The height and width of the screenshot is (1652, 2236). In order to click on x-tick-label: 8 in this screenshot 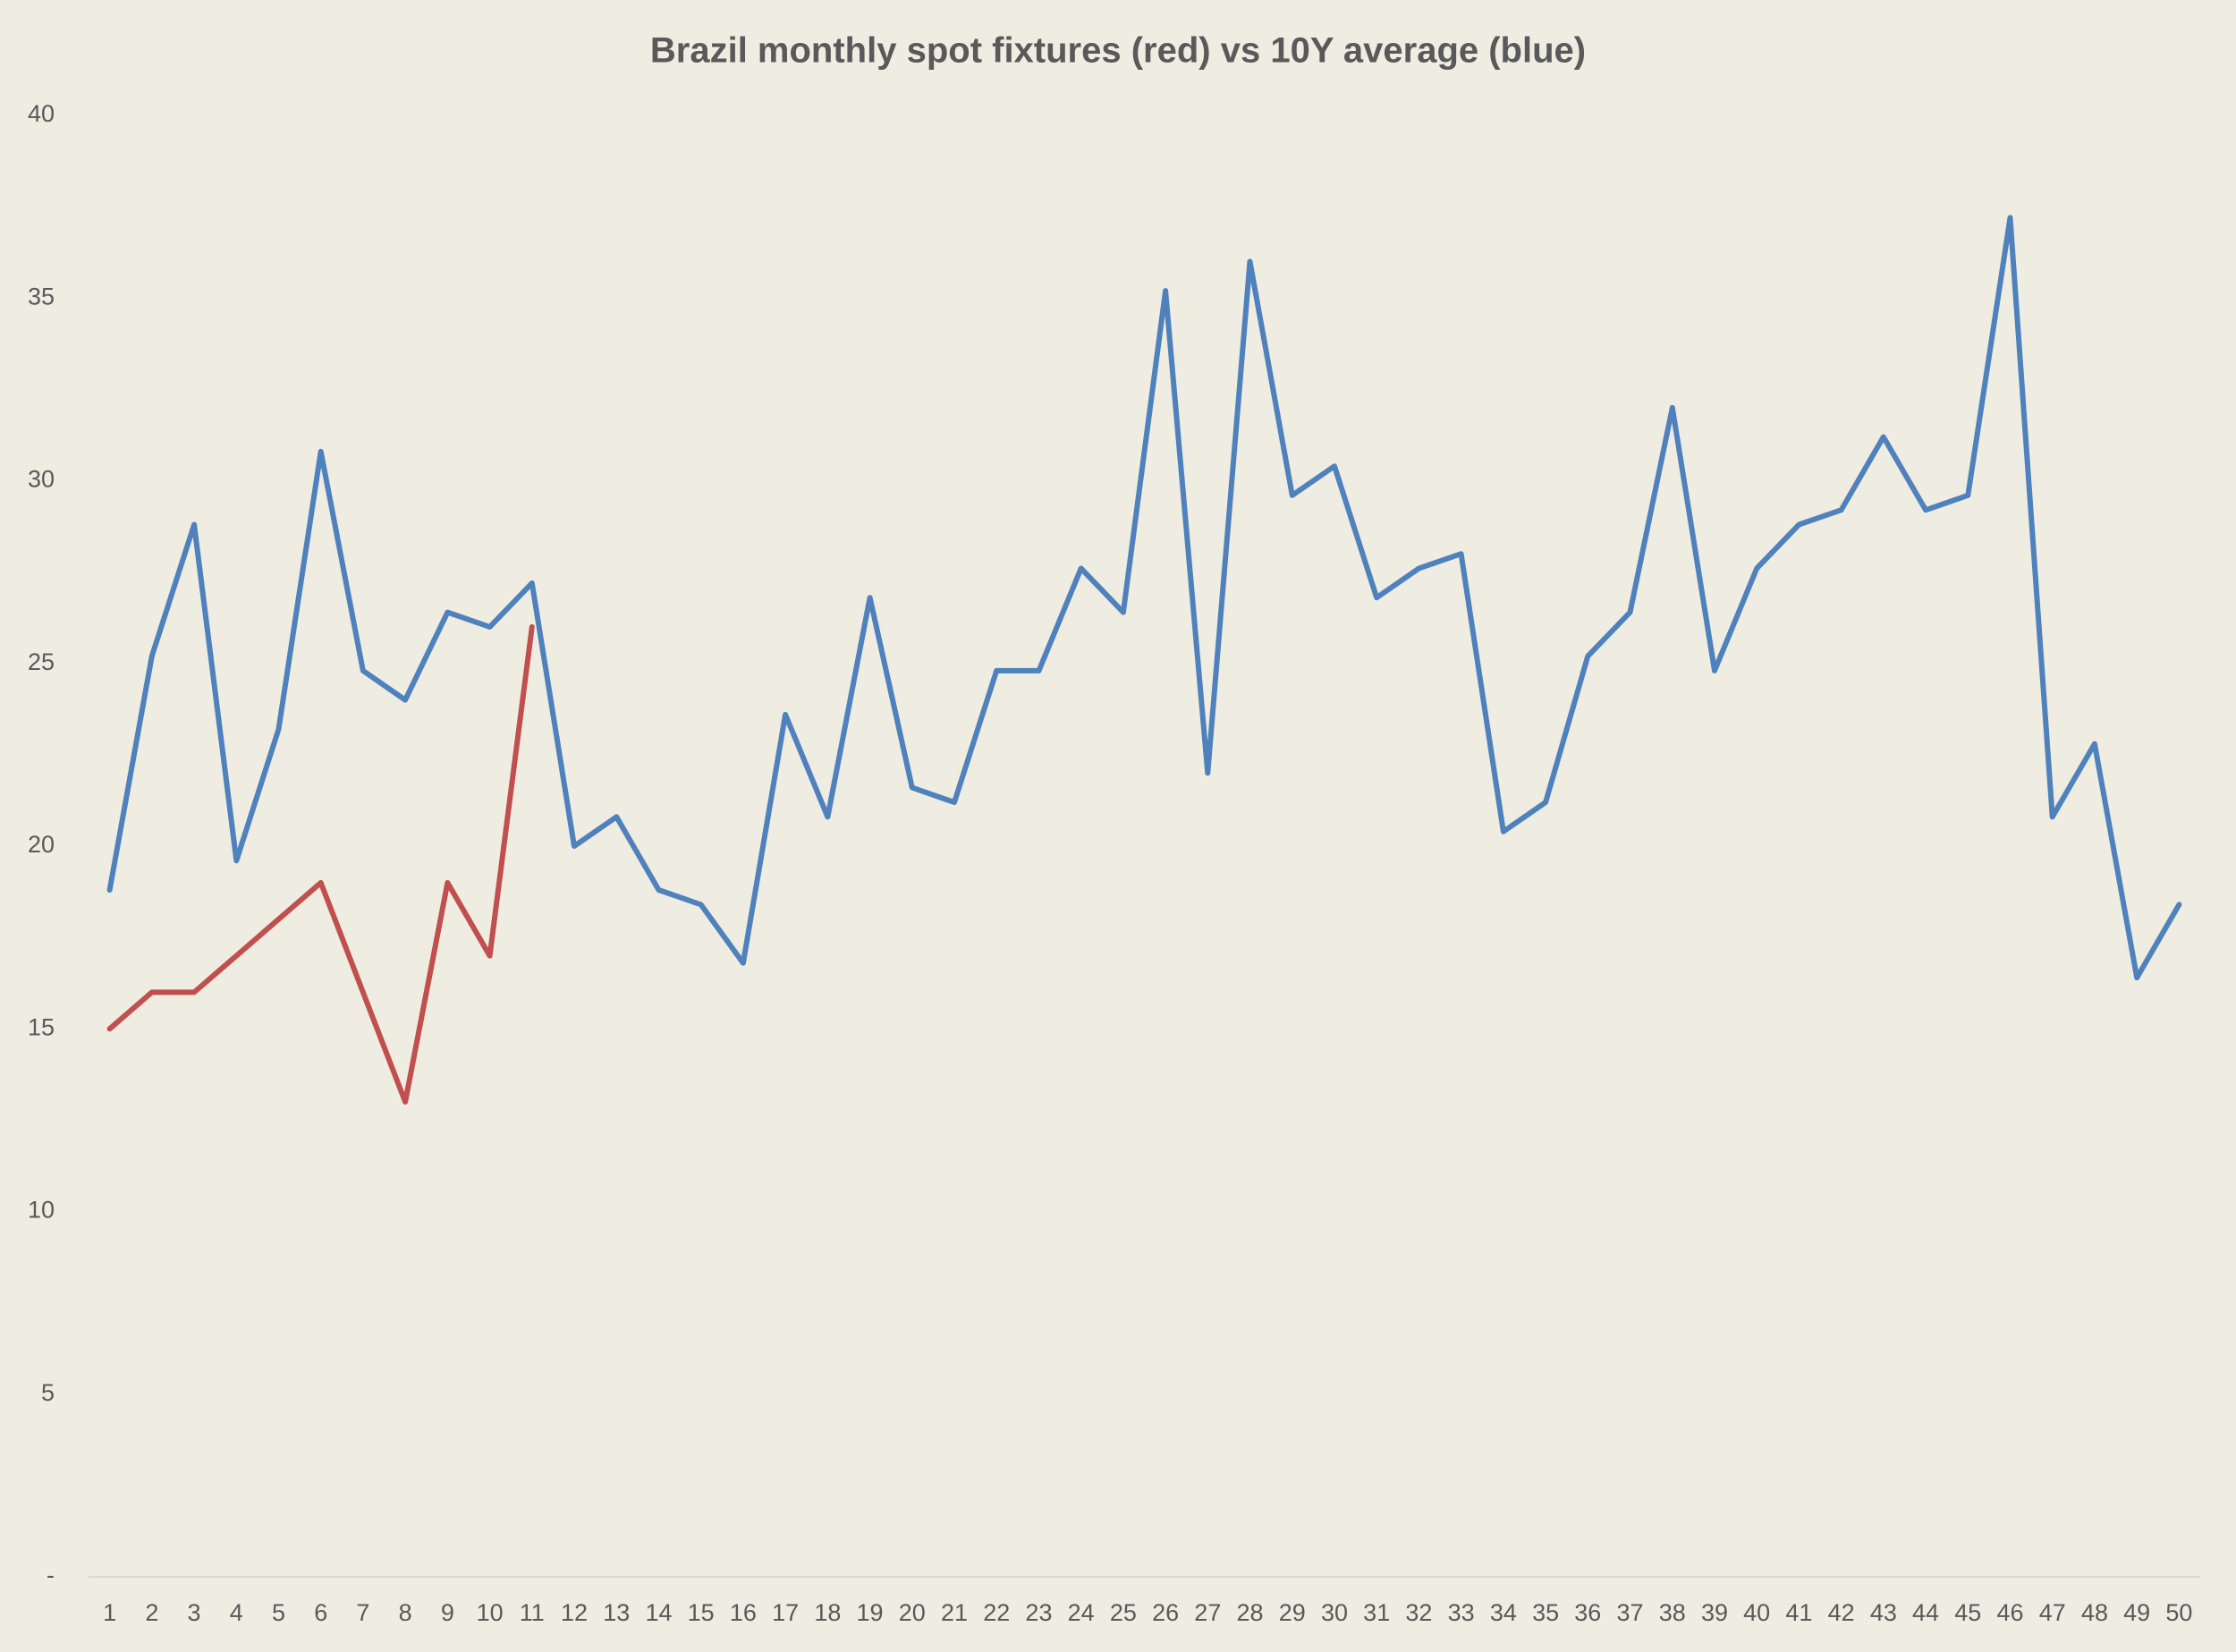, I will do `click(406, 1612)`.